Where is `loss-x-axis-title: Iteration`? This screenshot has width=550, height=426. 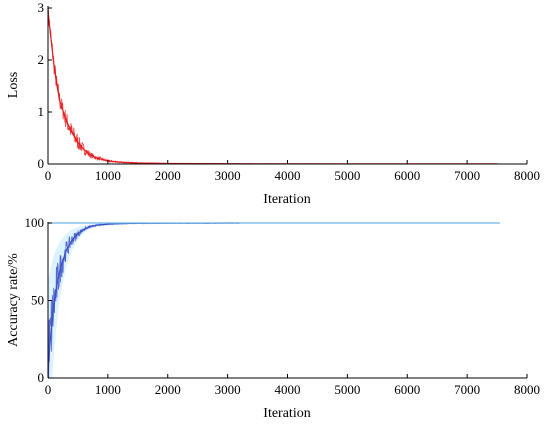 loss-x-axis-title: Iteration is located at coordinates (286, 199).